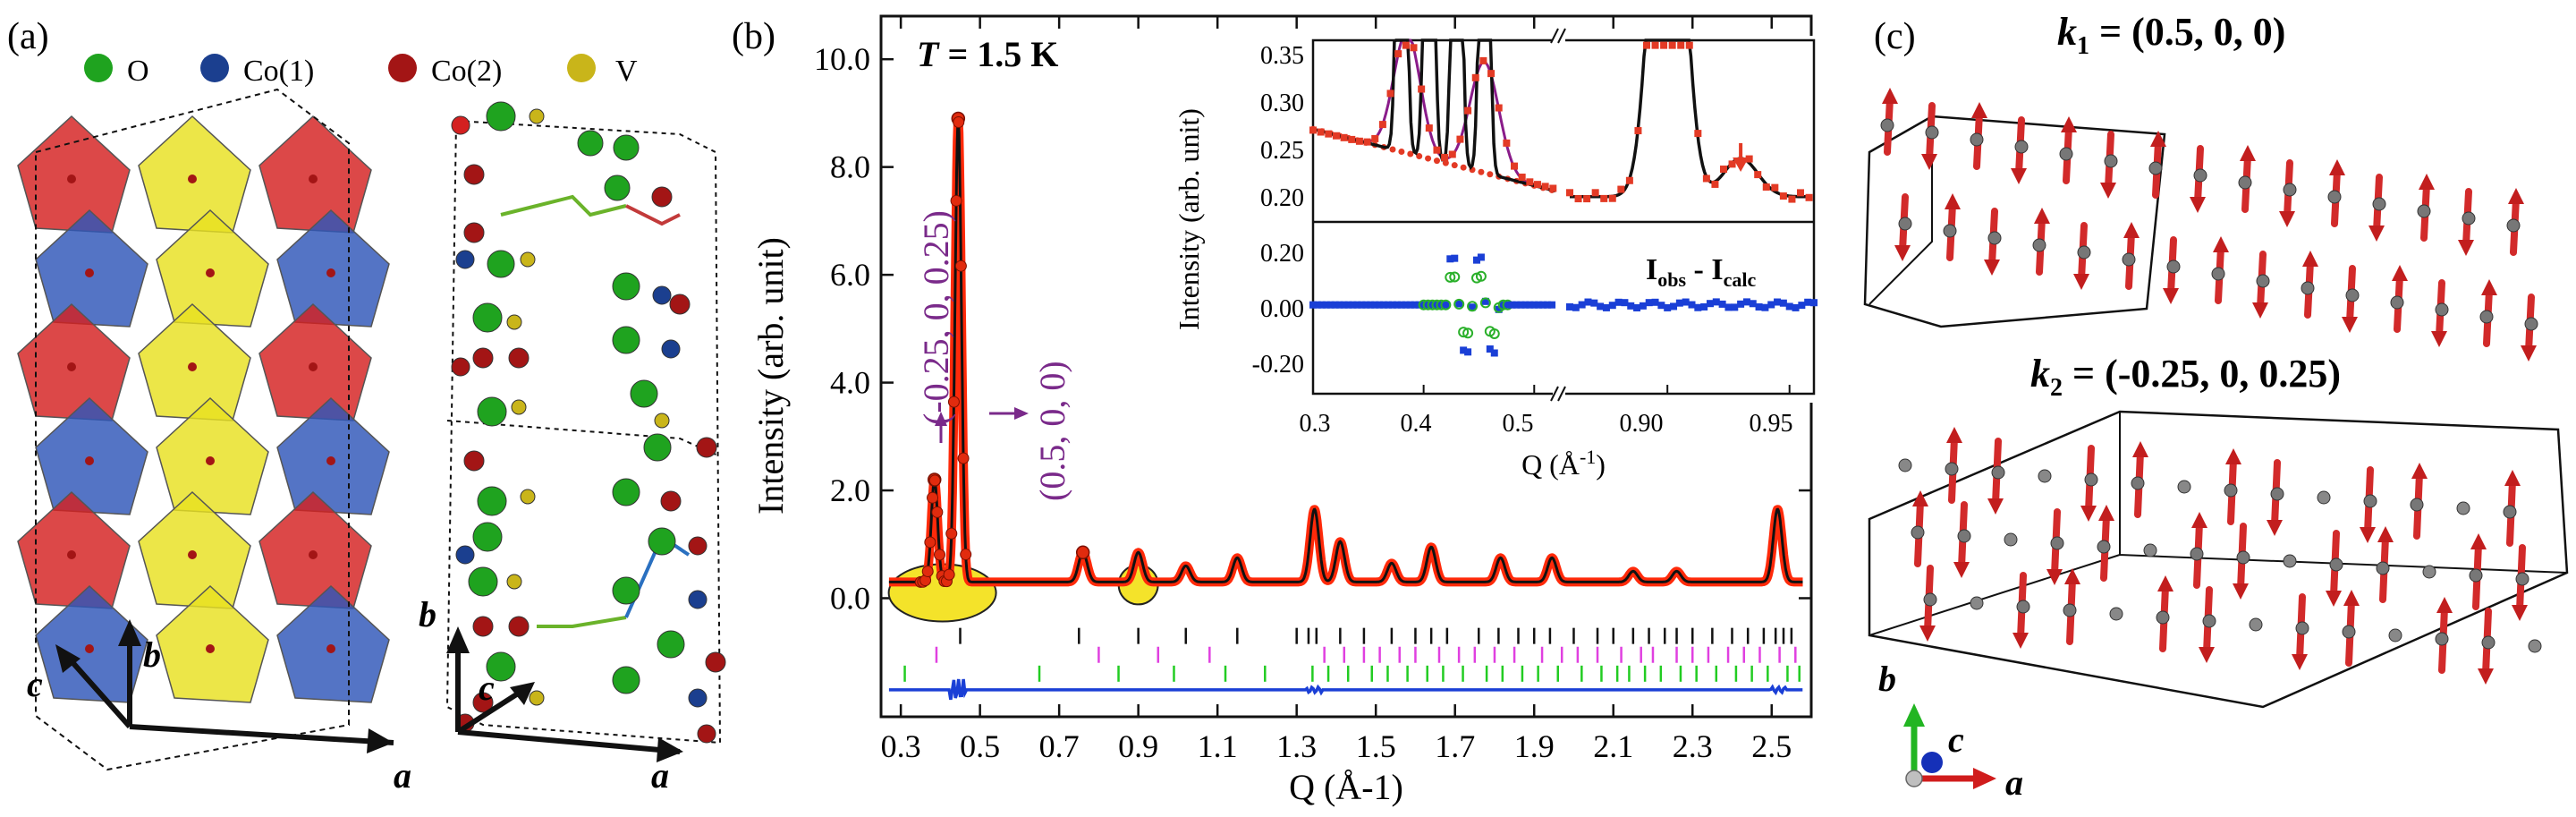 This screenshot has width=2576, height=817. Describe the element at coordinates (569, 741) in the screenshot. I see `axis-a-arrow-right` at that location.